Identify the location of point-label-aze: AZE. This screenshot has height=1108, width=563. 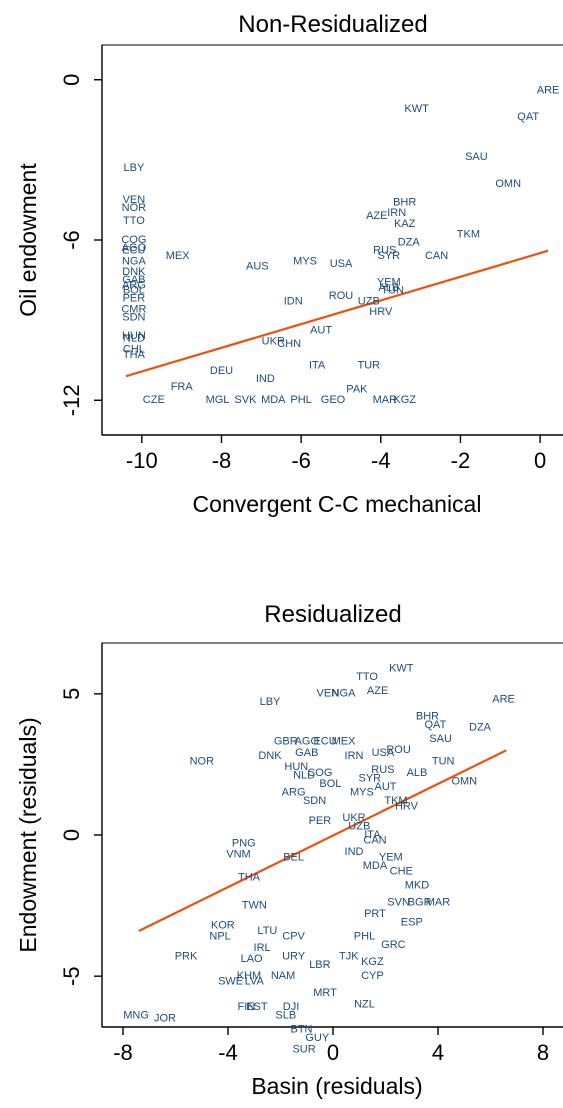
(377, 691).